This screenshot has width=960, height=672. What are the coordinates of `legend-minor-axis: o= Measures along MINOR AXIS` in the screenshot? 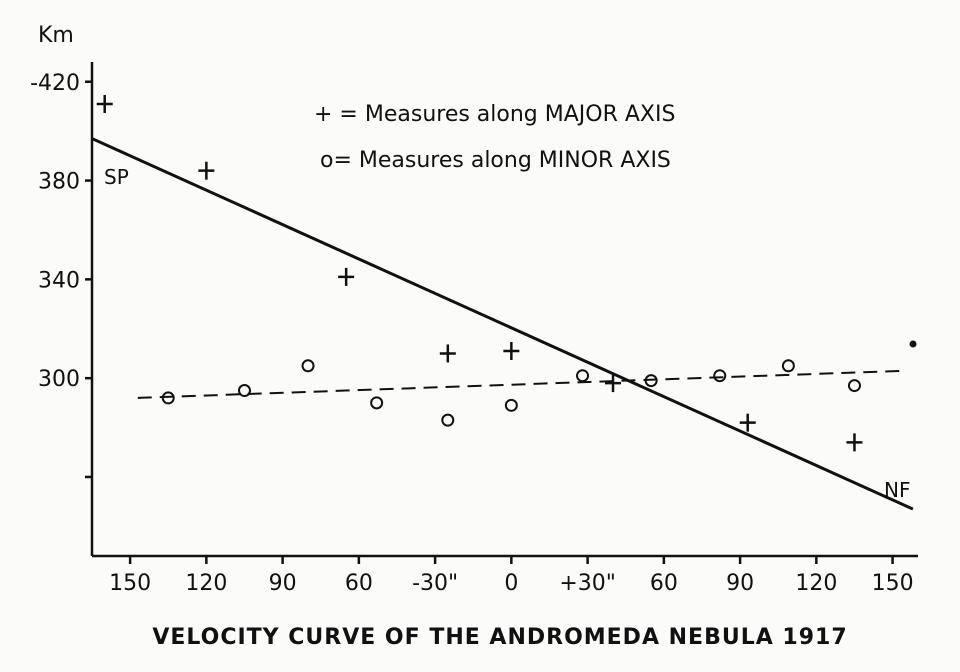 It's located at (495, 160).